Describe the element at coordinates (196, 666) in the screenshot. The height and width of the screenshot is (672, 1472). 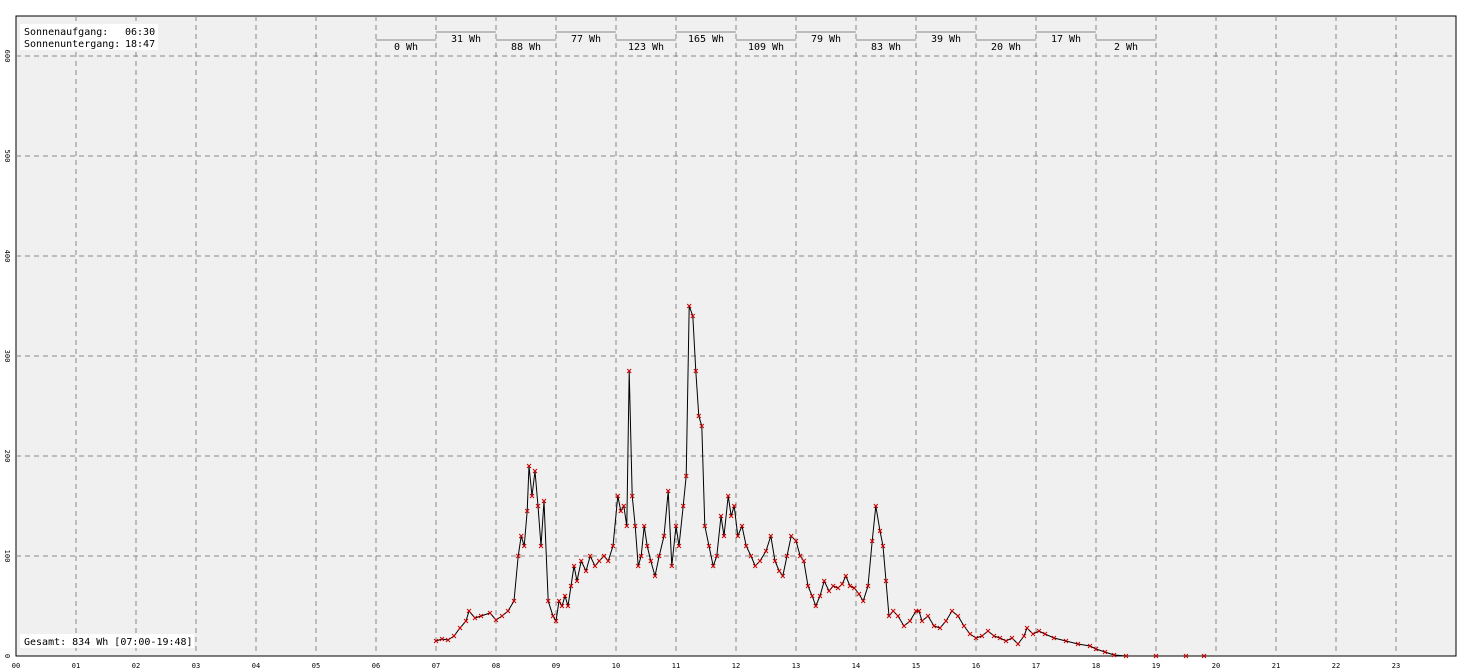
I see `x-tick-label: 03` at that location.